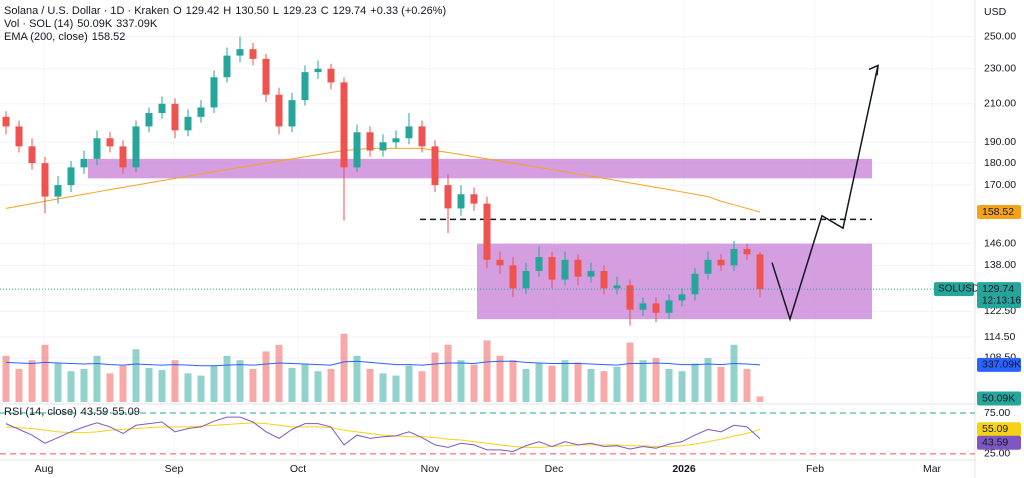  What do you see at coordinates (932, 469) in the screenshot?
I see `x-tick-label: Mar` at bounding box center [932, 469].